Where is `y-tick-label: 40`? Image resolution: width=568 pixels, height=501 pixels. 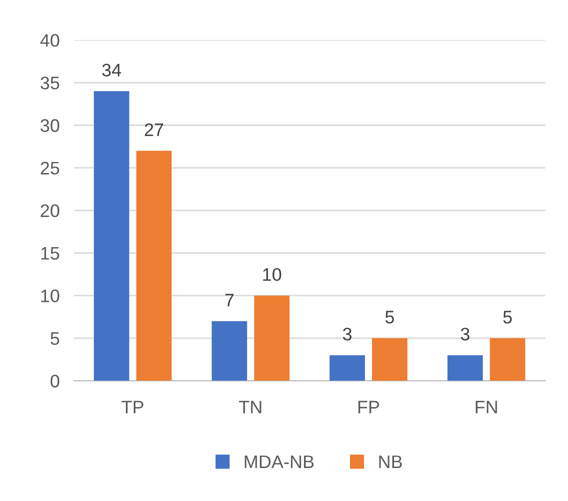
y-tick-label: 40 is located at coordinates (50, 40).